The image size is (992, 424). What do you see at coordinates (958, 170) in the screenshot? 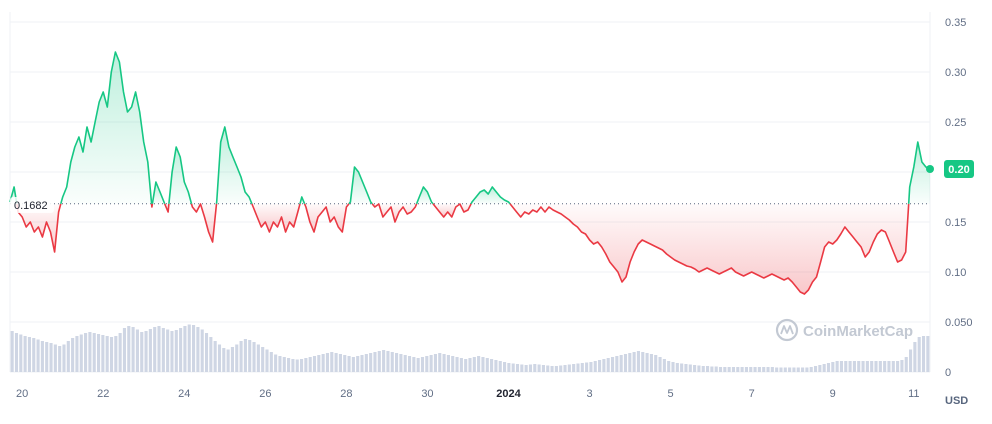
I see `current-price-value: 0.20` at bounding box center [958, 170].